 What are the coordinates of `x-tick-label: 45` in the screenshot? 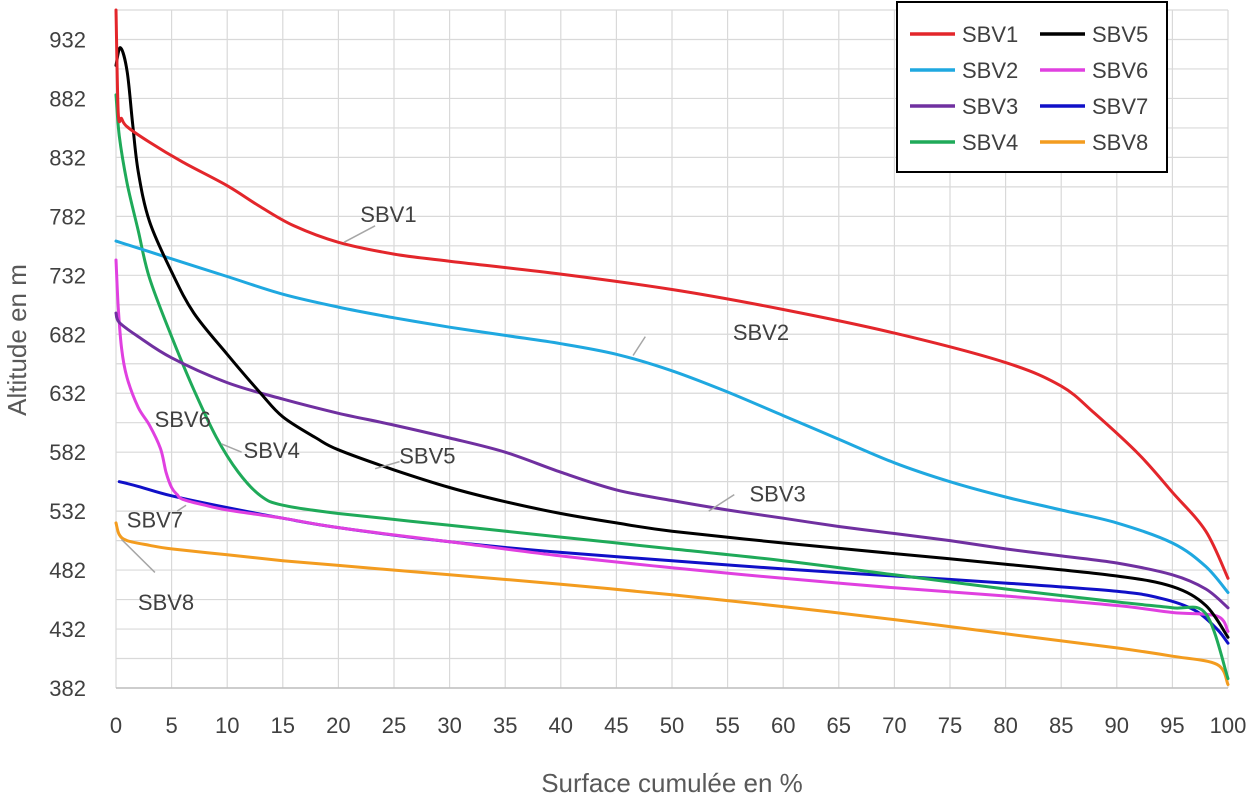 It's located at (616, 725).